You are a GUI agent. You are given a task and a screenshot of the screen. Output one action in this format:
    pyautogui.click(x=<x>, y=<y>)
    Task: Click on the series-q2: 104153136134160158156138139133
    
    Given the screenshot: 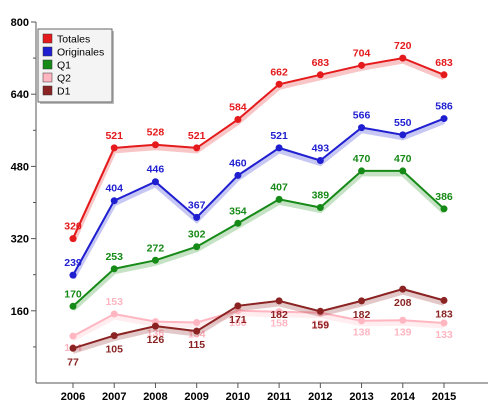 What is the action you would take?
    pyautogui.click(x=258, y=325)
    